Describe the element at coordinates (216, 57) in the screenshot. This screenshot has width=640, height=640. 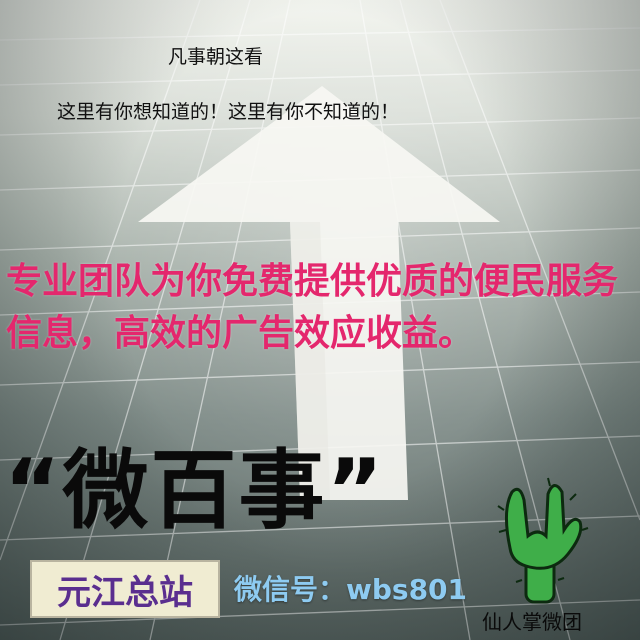
I see `top-slogan: 凡事朝这看` at that location.